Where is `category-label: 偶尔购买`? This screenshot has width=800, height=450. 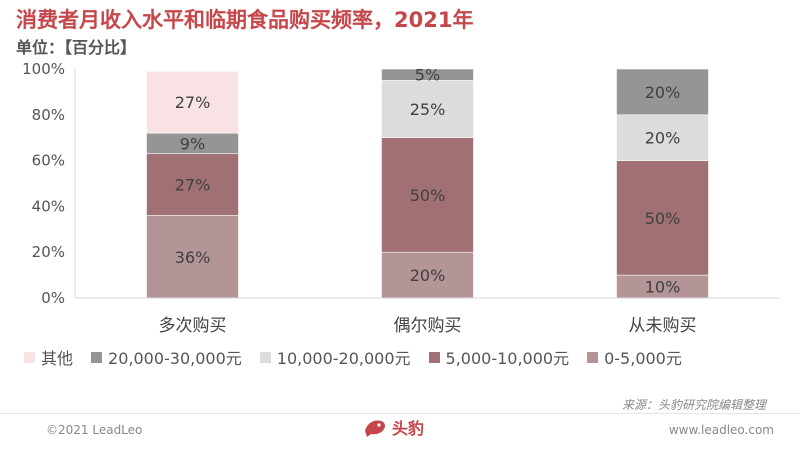
category-label: 偶尔购买 is located at coordinates (428, 326).